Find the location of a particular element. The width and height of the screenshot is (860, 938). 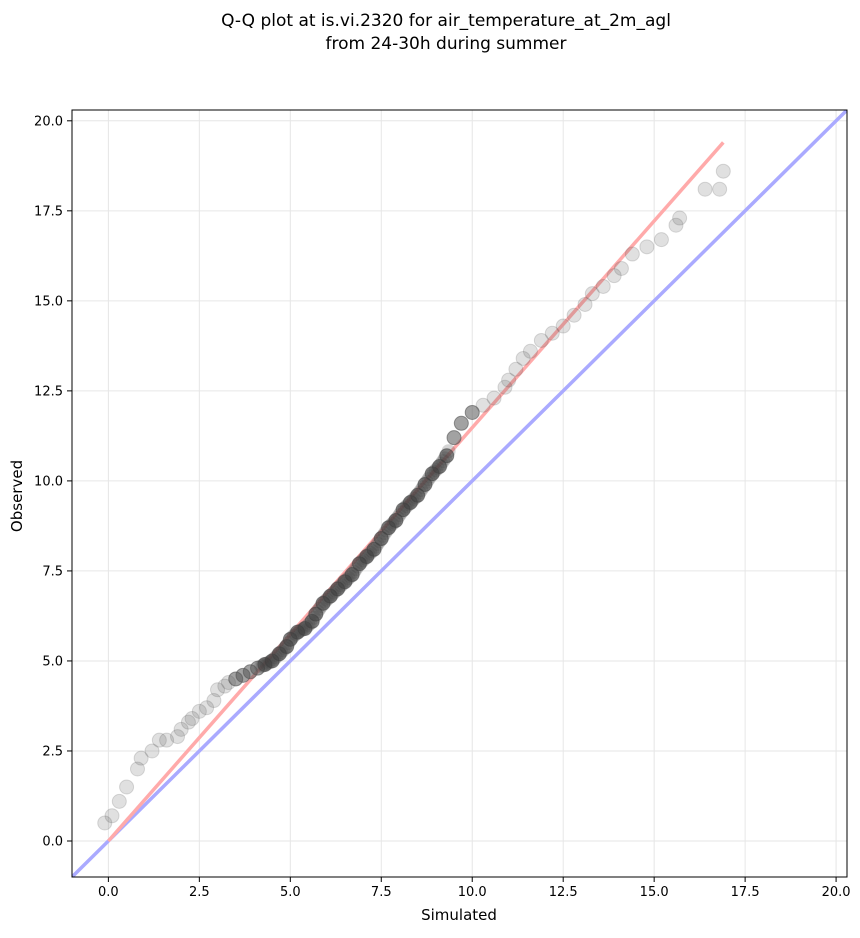

y-tick-label: 2.5 is located at coordinates (52, 751).